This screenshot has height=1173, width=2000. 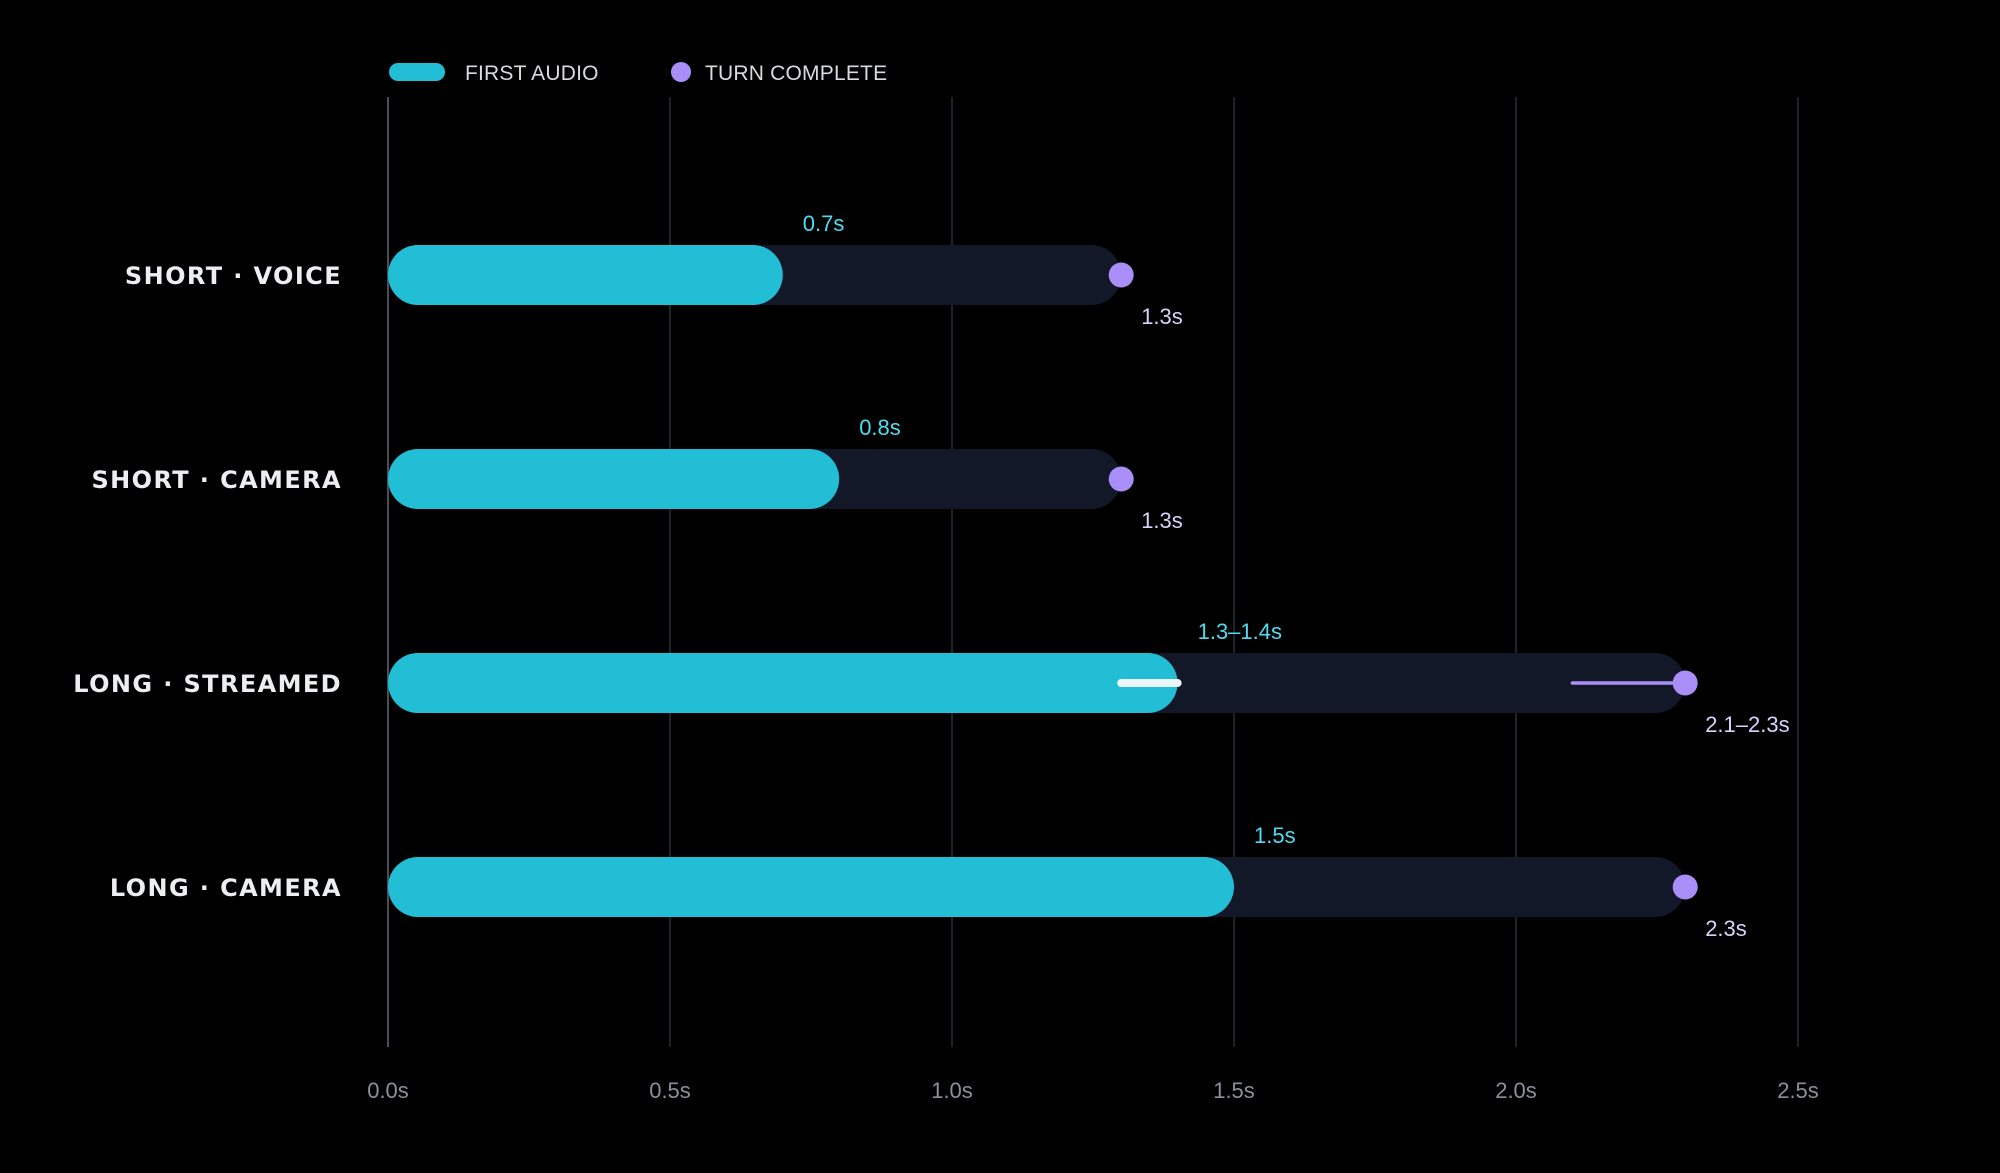 What do you see at coordinates (233, 276) in the screenshot?
I see `category-label: SHORT · VOICE` at bounding box center [233, 276].